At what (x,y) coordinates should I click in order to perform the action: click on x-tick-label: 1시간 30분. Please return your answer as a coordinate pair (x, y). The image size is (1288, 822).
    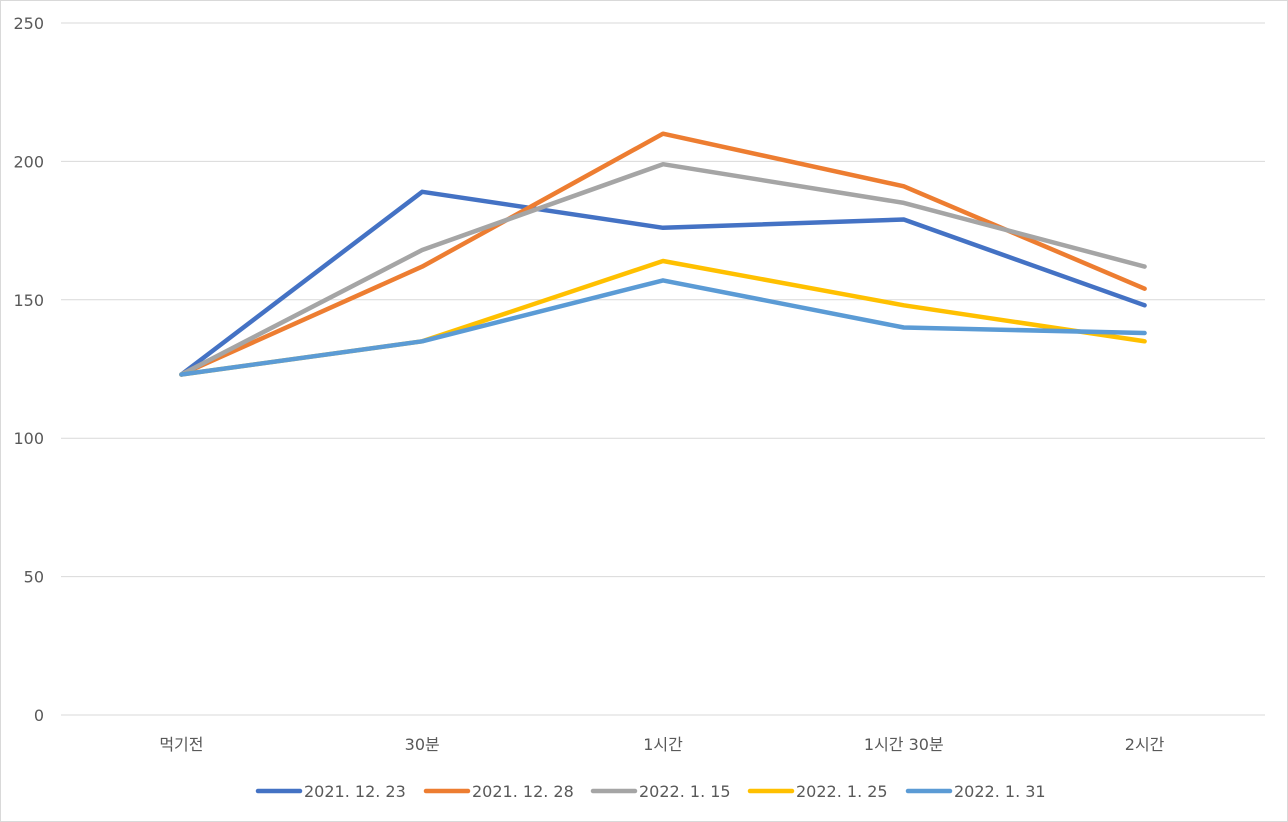
    Looking at the image, I should click on (904, 744).